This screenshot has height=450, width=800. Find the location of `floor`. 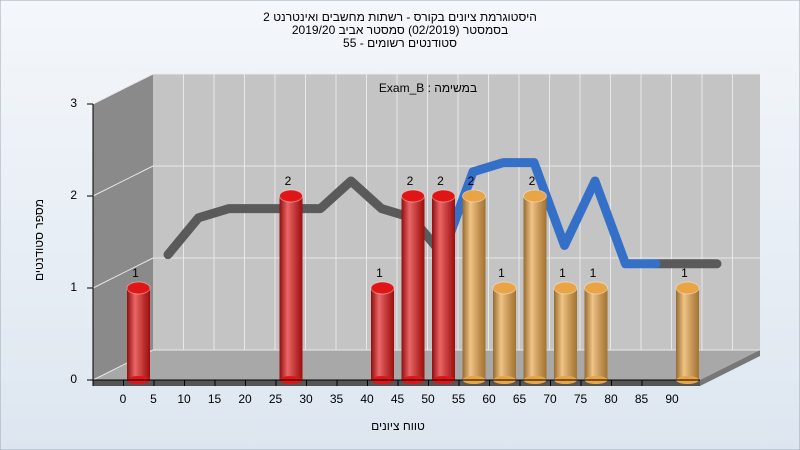

floor is located at coordinates (426, 365).